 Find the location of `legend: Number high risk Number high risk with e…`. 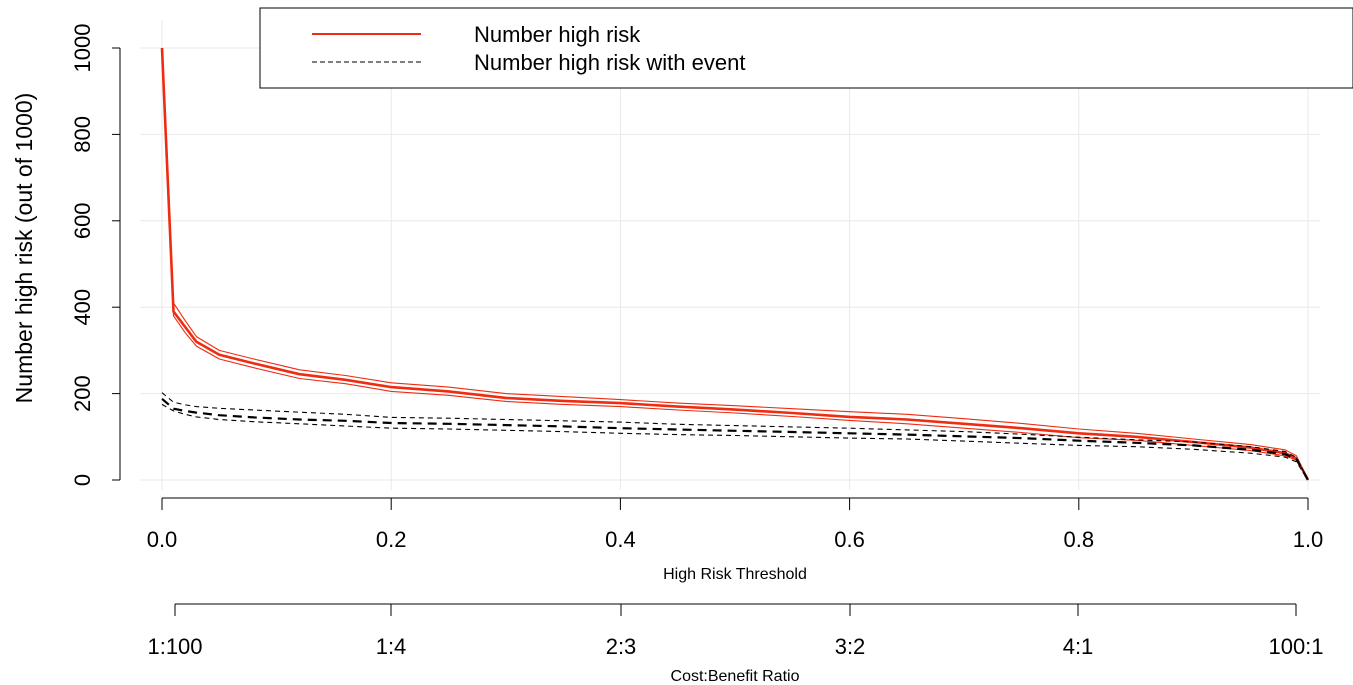

legend: Number high risk Number high risk with e… is located at coordinates (806, 48).